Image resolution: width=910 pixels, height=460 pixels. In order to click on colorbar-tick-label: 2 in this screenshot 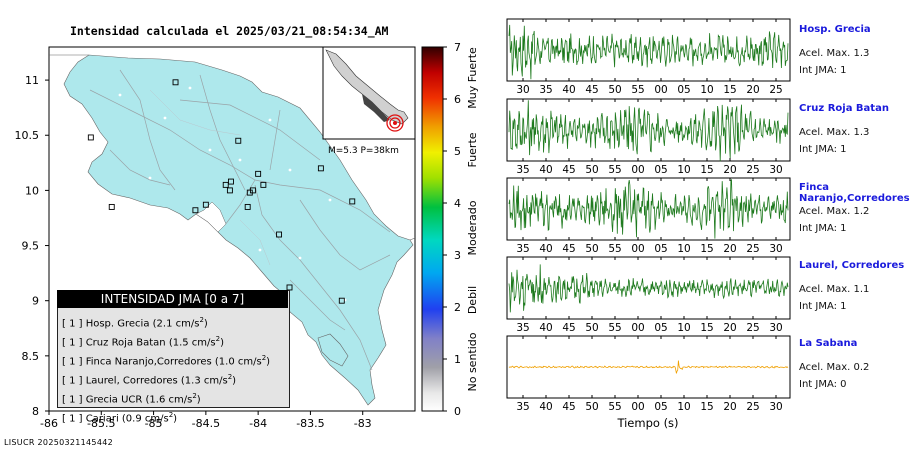, I will do `click(457, 307)`.